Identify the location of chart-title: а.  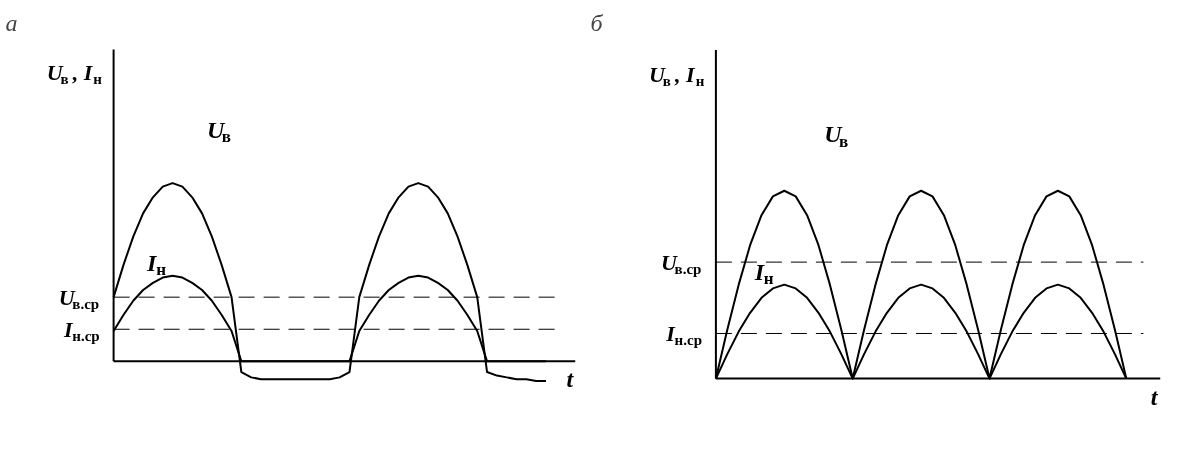
(11, 22).